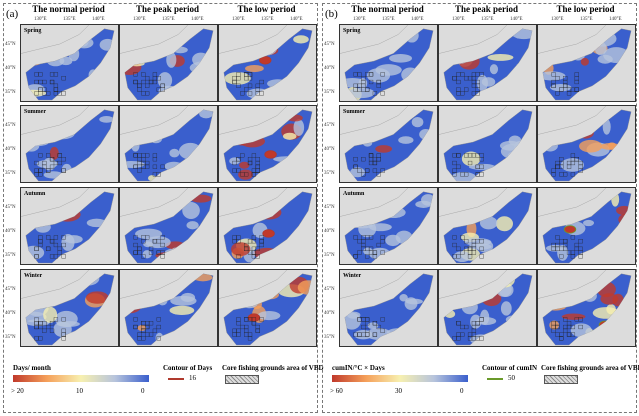  I want to click on panel-label: (a), so click(12, 14).